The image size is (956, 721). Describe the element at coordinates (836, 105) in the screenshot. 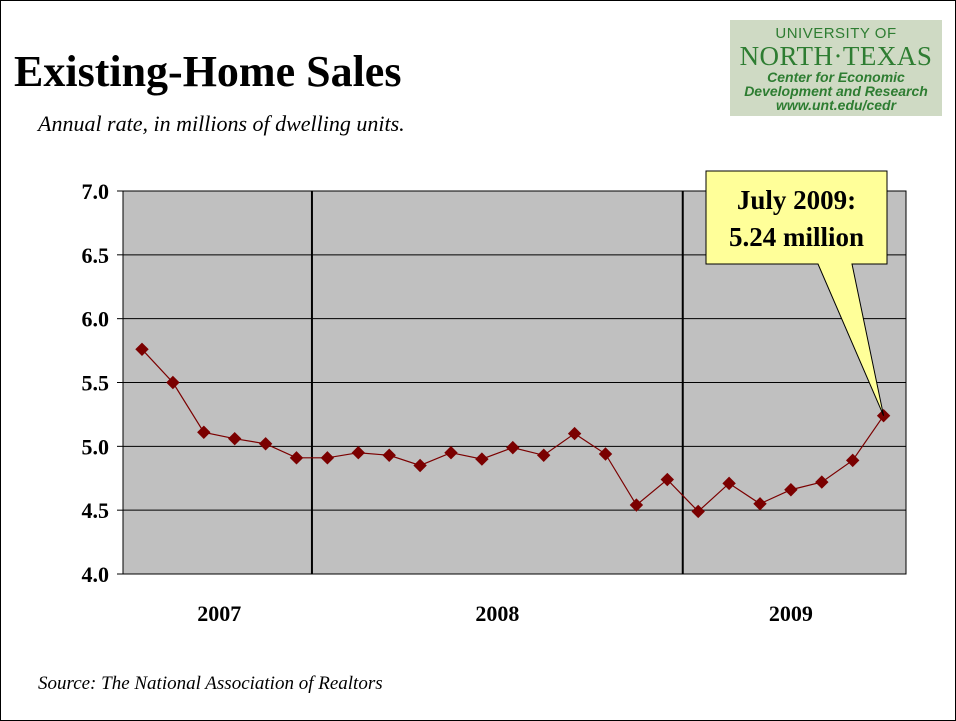

I see `logo-line-url: www.unt.edu/cedr` at that location.